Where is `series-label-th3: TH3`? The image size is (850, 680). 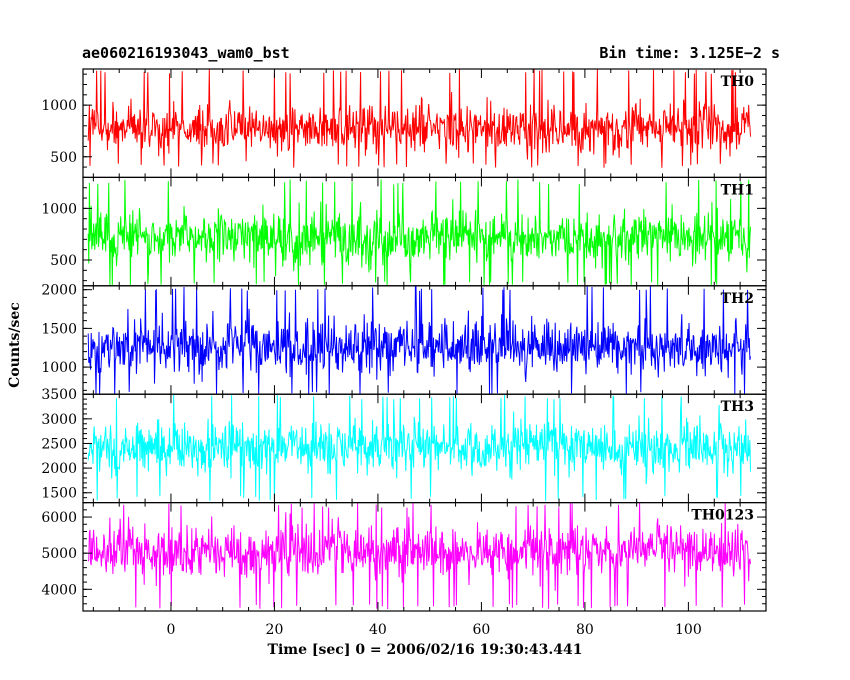 series-label-th3: TH3 is located at coordinates (737, 407).